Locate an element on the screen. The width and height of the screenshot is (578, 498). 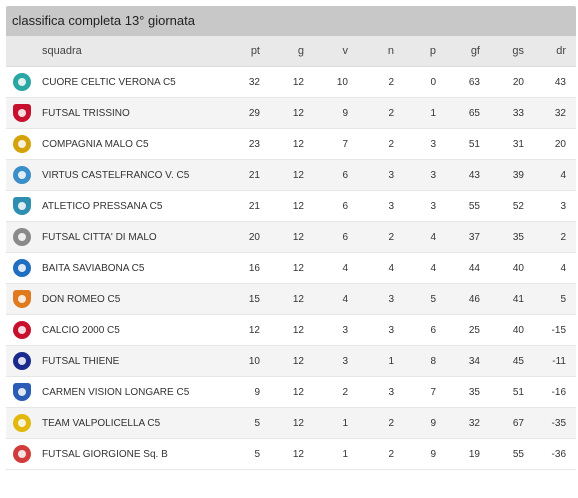
stat-v: 2 is located at coordinates (336, 392).